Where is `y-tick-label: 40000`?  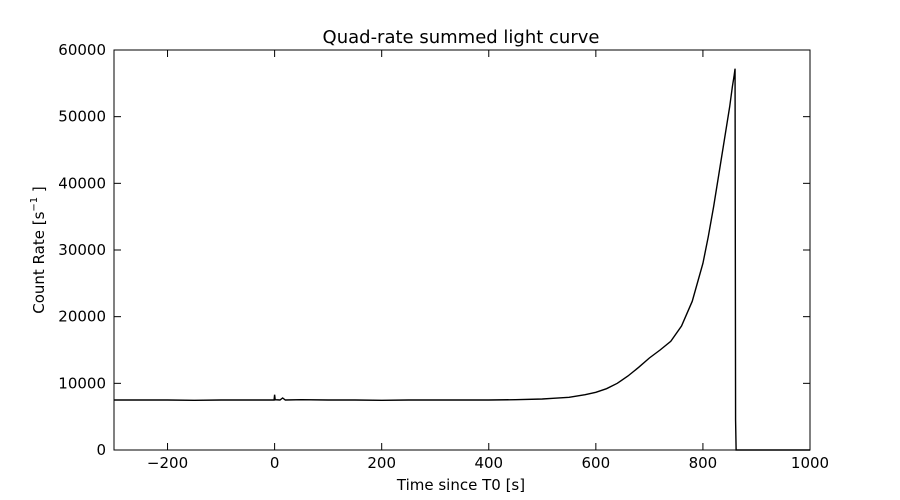 y-tick-label: 40000 is located at coordinates (82, 183).